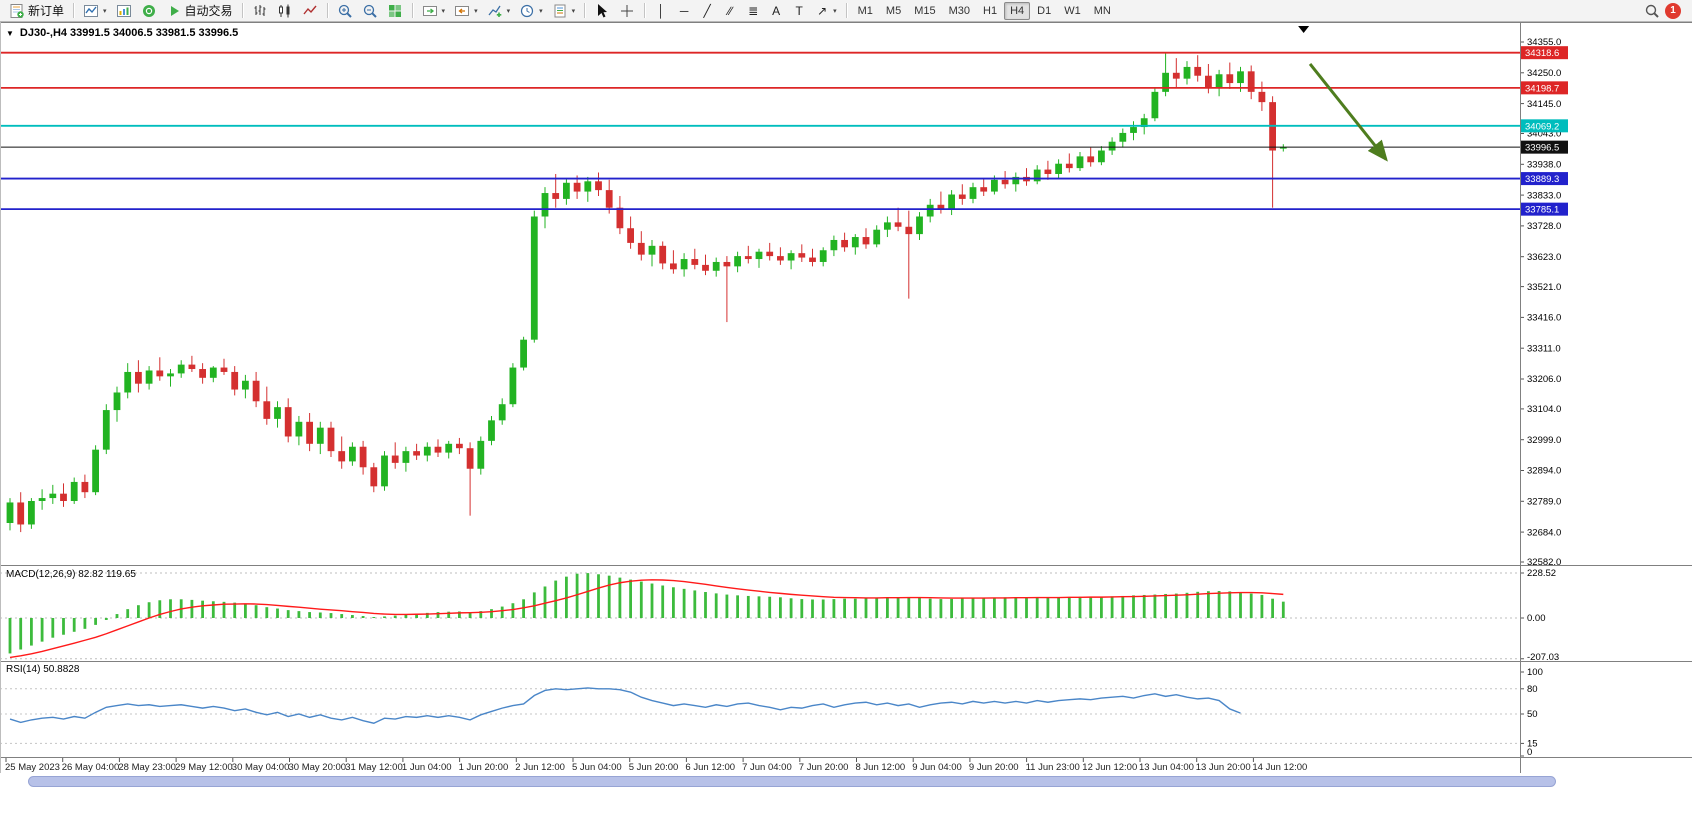 The width and height of the screenshot is (1692, 839). What do you see at coordinates (261, 767) in the screenshot?
I see `svg-text: 30 May 04:00` at bounding box center [261, 767].